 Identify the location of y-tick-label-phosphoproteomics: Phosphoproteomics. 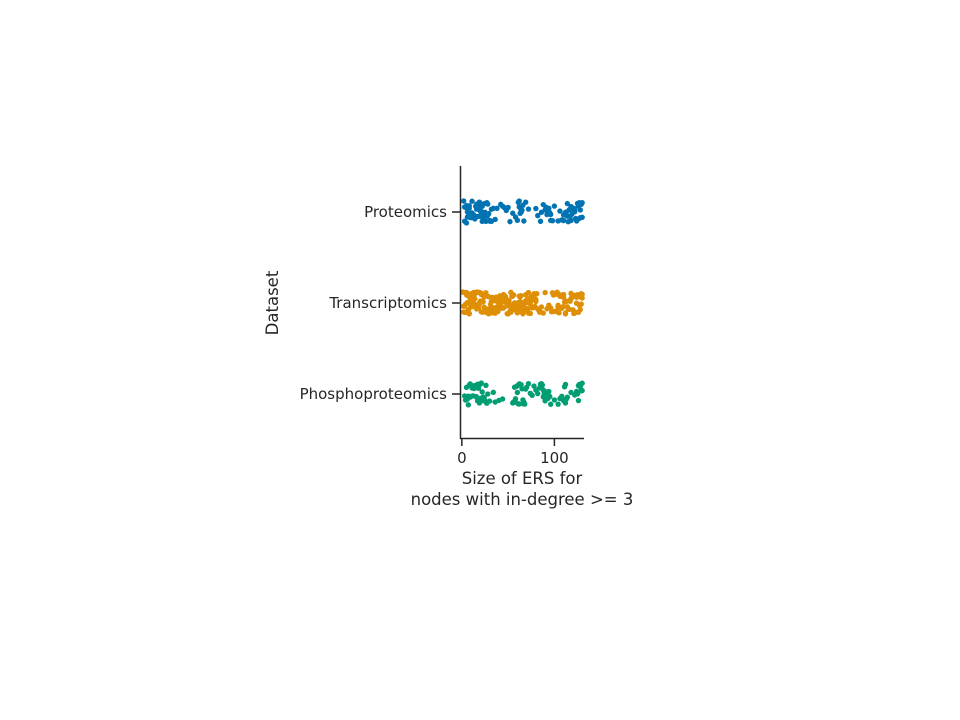
(374, 394).